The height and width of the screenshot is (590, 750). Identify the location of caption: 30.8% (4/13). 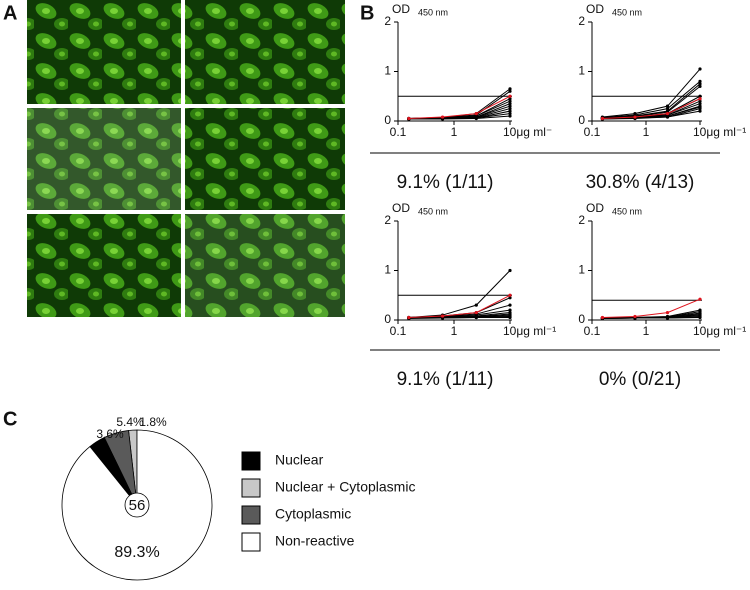
(640, 182).